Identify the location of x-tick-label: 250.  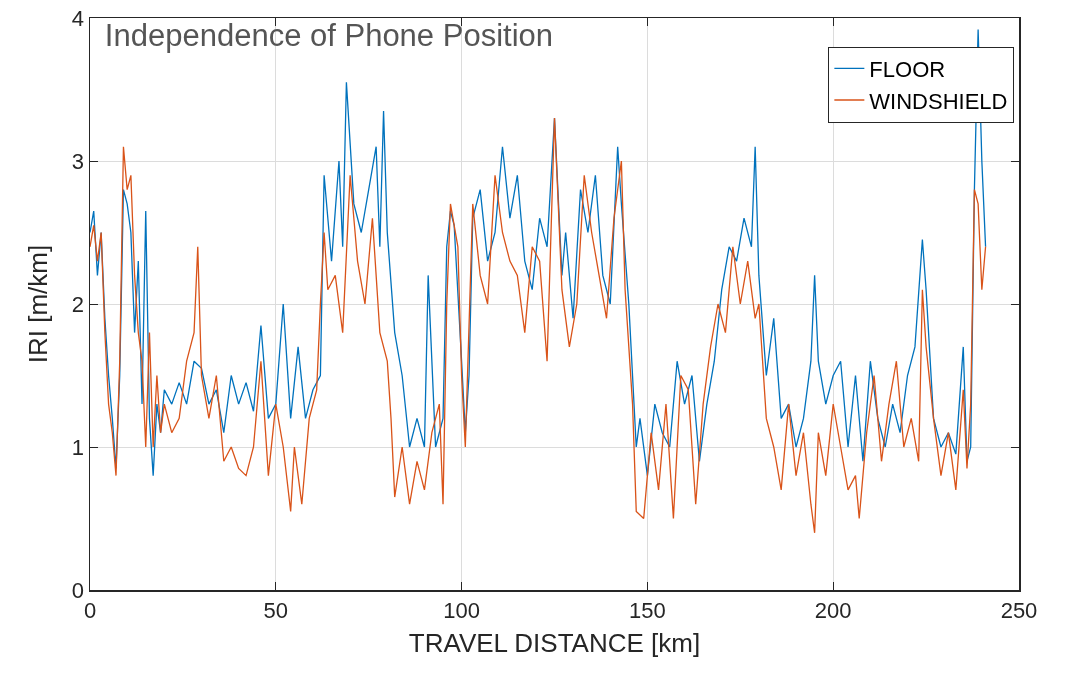
(1019, 610).